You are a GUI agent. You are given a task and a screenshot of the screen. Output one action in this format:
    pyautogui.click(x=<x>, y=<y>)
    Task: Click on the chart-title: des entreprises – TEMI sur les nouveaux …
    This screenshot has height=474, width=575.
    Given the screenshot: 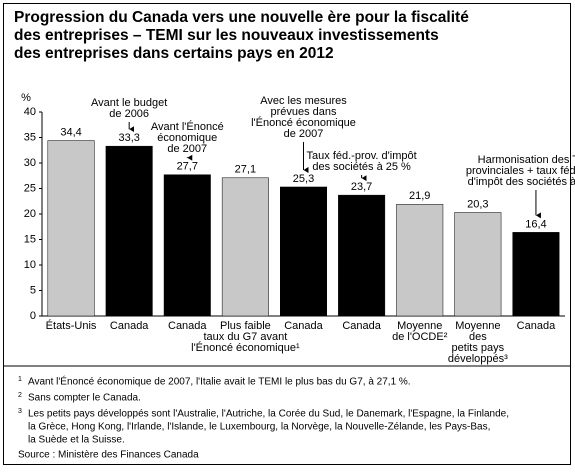 What is the action you would take?
    pyautogui.click(x=226, y=35)
    